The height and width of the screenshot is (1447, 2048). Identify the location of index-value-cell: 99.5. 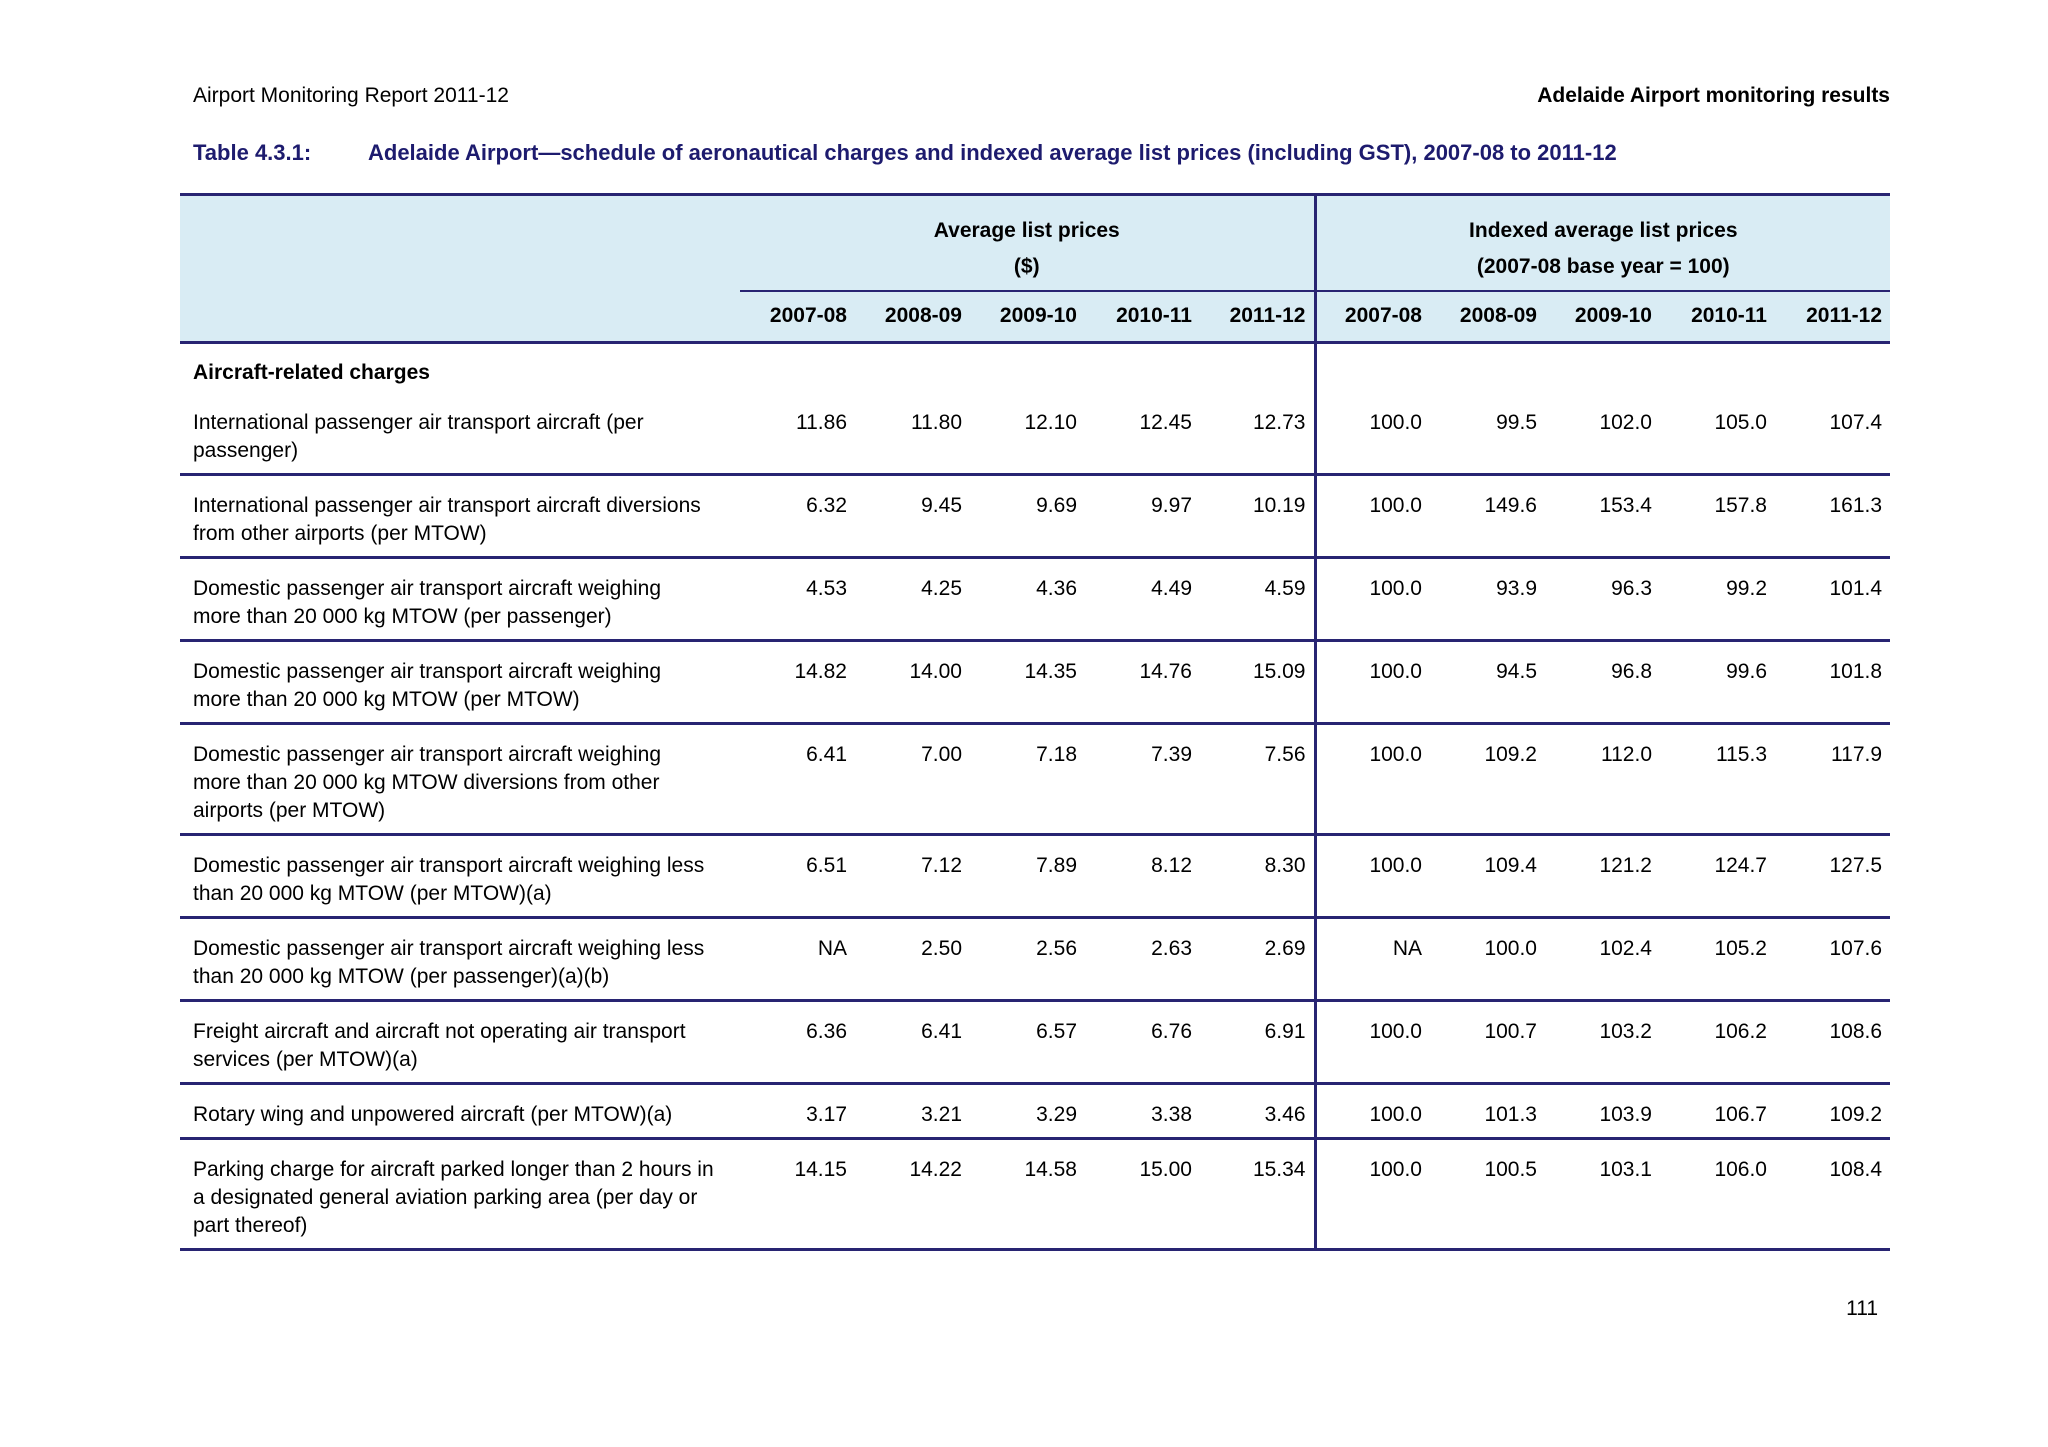
(1487, 434).